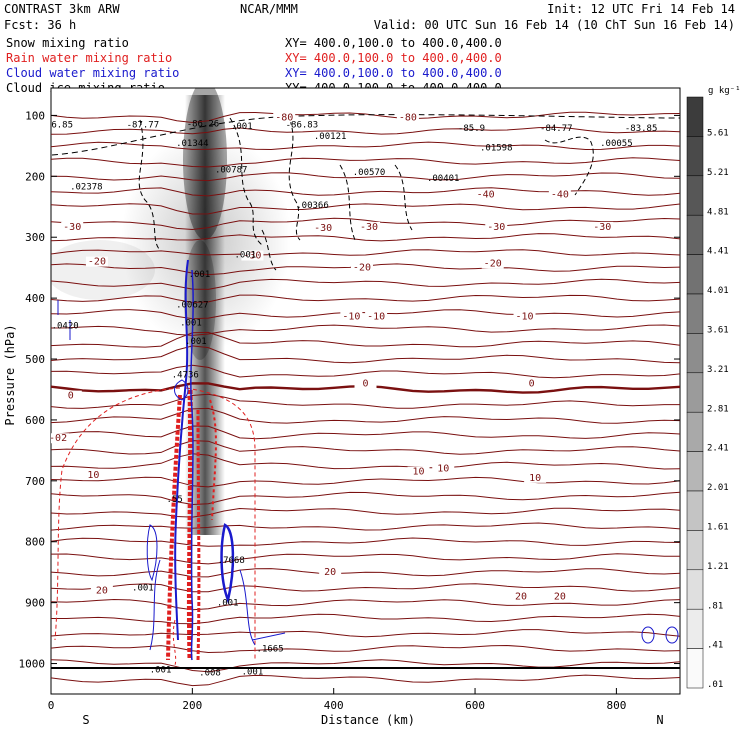  Describe the element at coordinates (35, 115) in the screenshot. I see `y-tick-label: 100` at that location.